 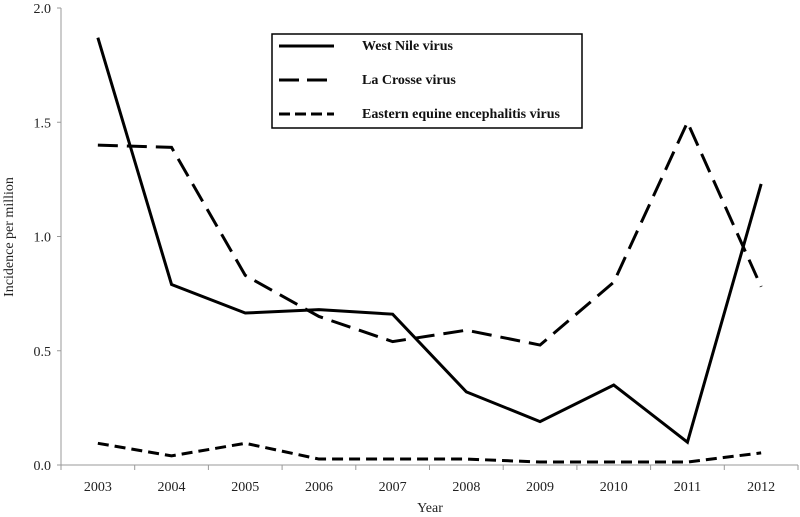 I want to click on y-tick-label: 1.5, so click(x=43, y=123).